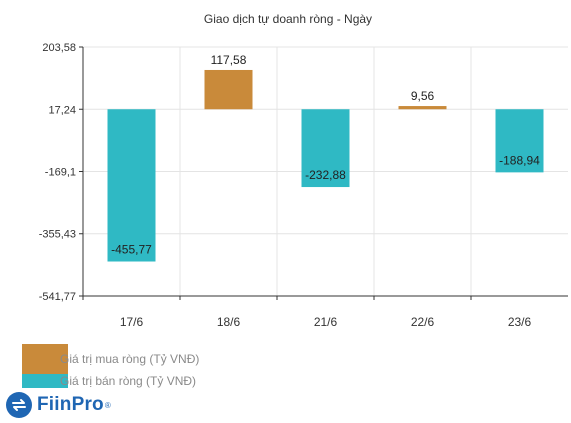  What do you see at coordinates (519, 160) in the screenshot?
I see `data-label: -188,94` at bounding box center [519, 160].